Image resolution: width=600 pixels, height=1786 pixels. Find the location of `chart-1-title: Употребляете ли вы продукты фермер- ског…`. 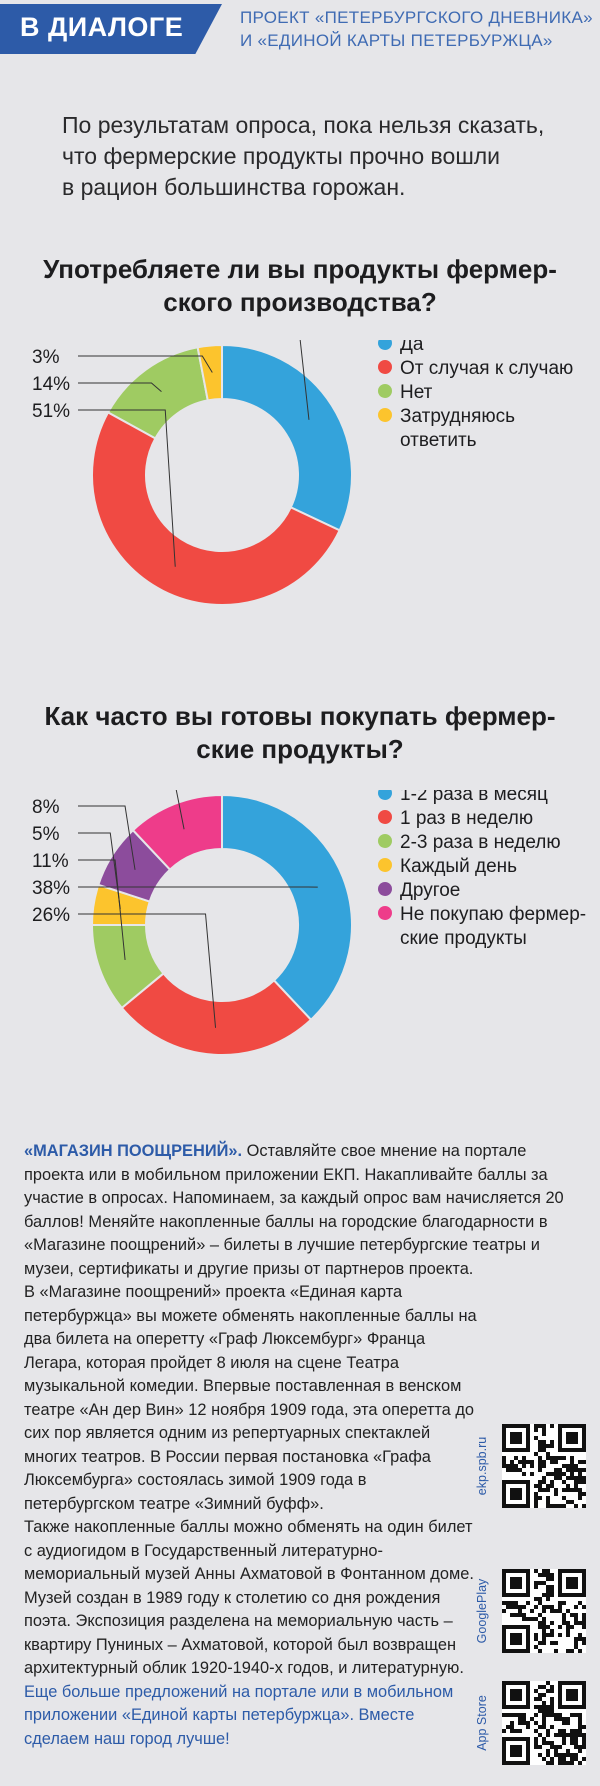

chart-1-title: Употребляете ли вы продукты фермер- ског… is located at coordinates (300, 286).